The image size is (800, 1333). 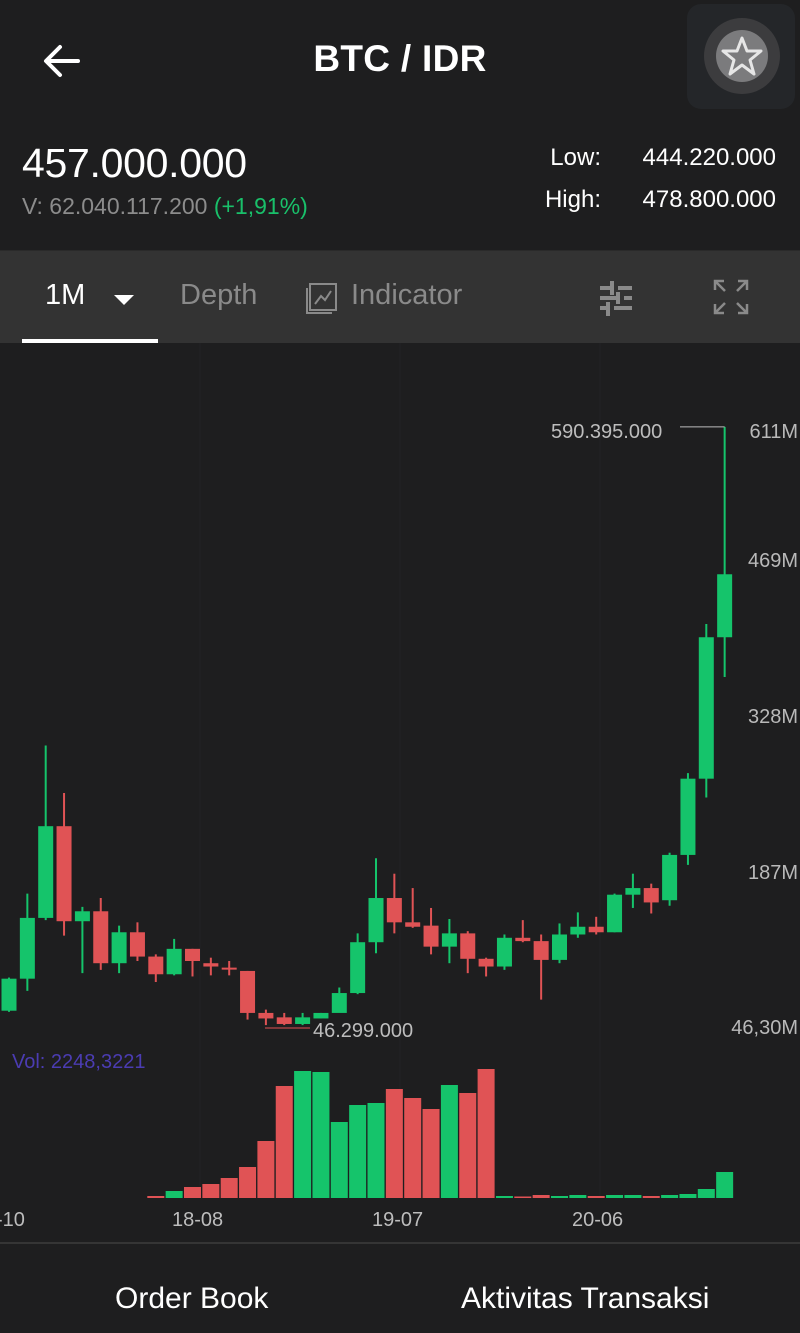 I want to click on volume-line: V: 62.040.117.200 (+1,91%), so click(x=165, y=206).